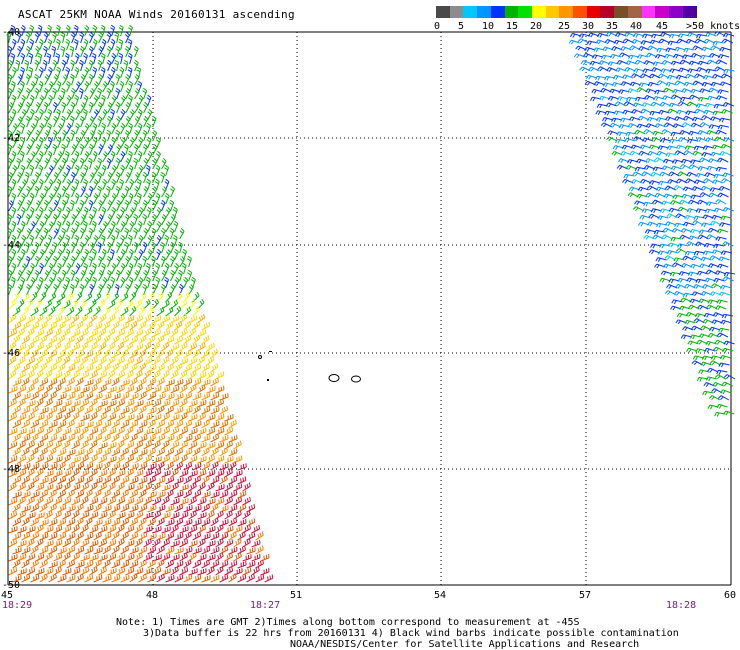 Image resolution: width=740 pixels, height=650 pixels. I want to click on latitude-label: -50, so click(11, 585).